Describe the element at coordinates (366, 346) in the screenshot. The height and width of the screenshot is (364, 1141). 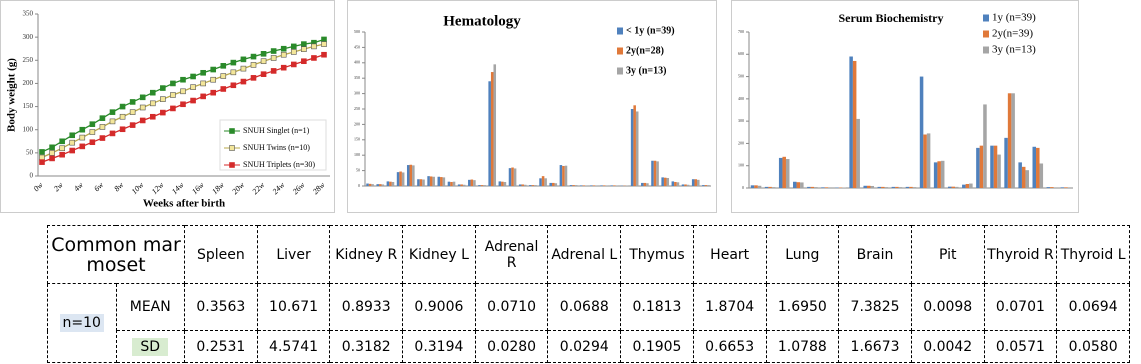
I see `value-cell: 0.3182` at that location.